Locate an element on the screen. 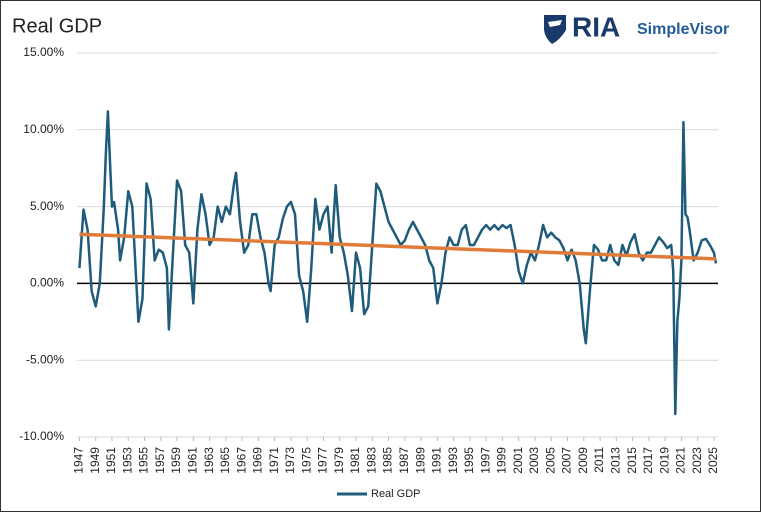 The image size is (761, 512). x-tick-label: 1949 is located at coordinates (95, 460).